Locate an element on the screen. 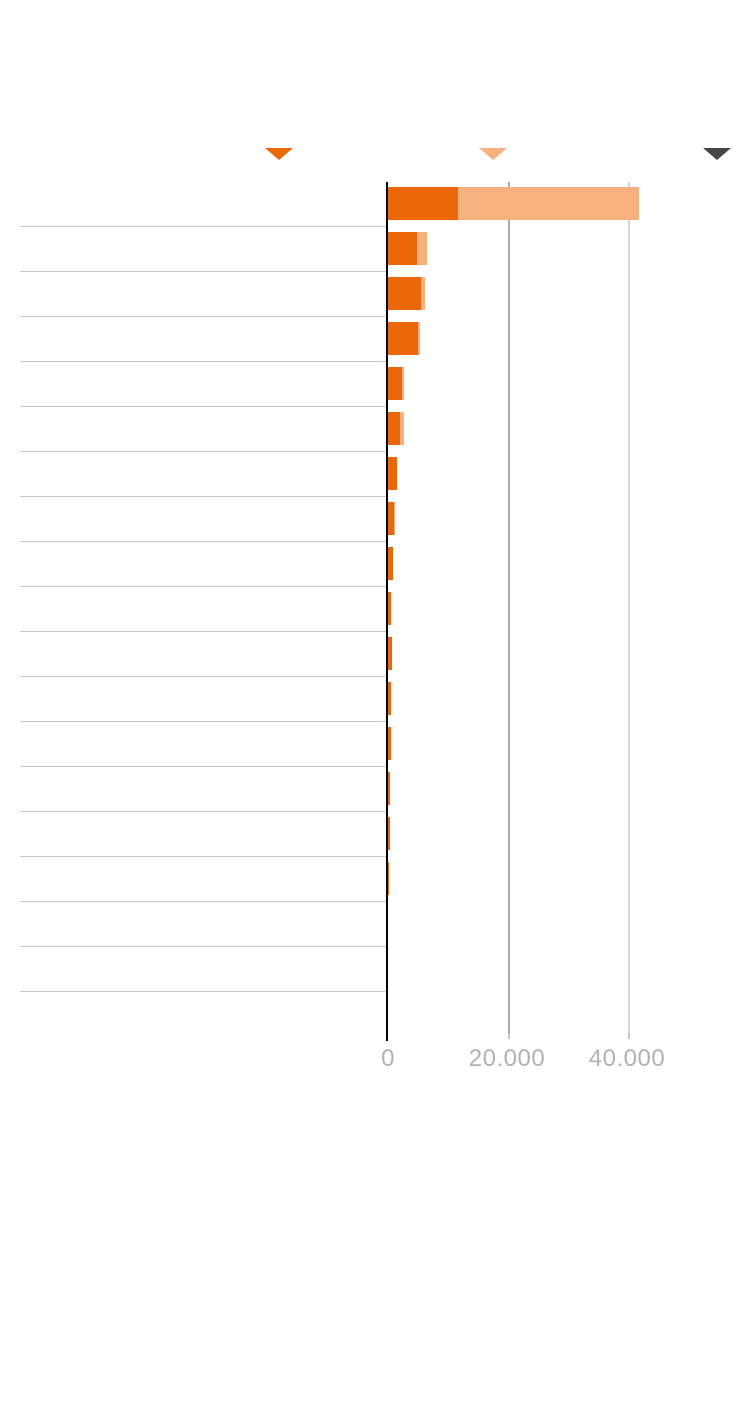  sort-triangle-secondary-icon is located at coordinates (493, 154).